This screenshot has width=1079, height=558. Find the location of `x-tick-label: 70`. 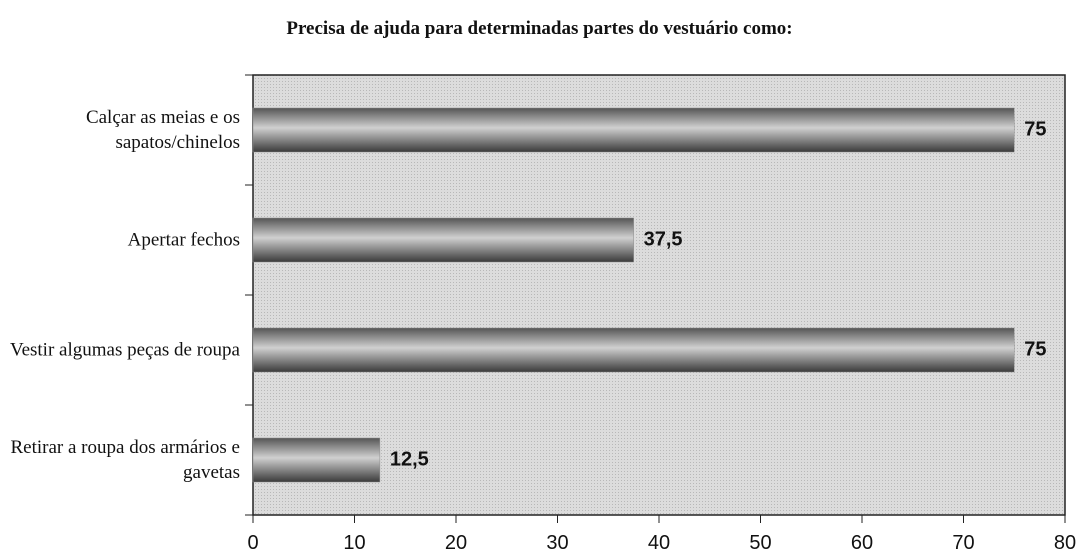

x-tick-label: 70 is located at coordinates (963, 543).